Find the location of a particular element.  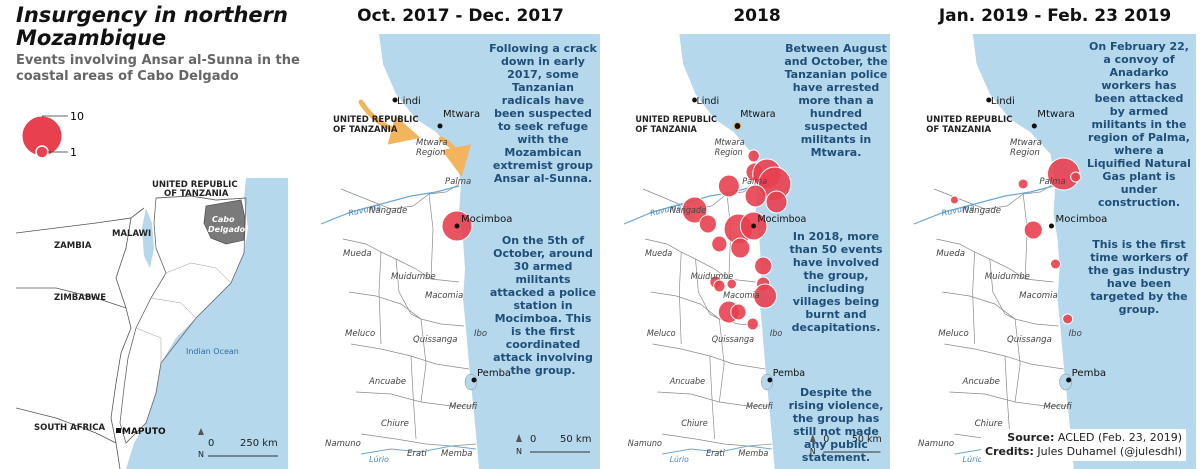

map-label-mtwara_region-1: Region is located at coordinates (430, 153).